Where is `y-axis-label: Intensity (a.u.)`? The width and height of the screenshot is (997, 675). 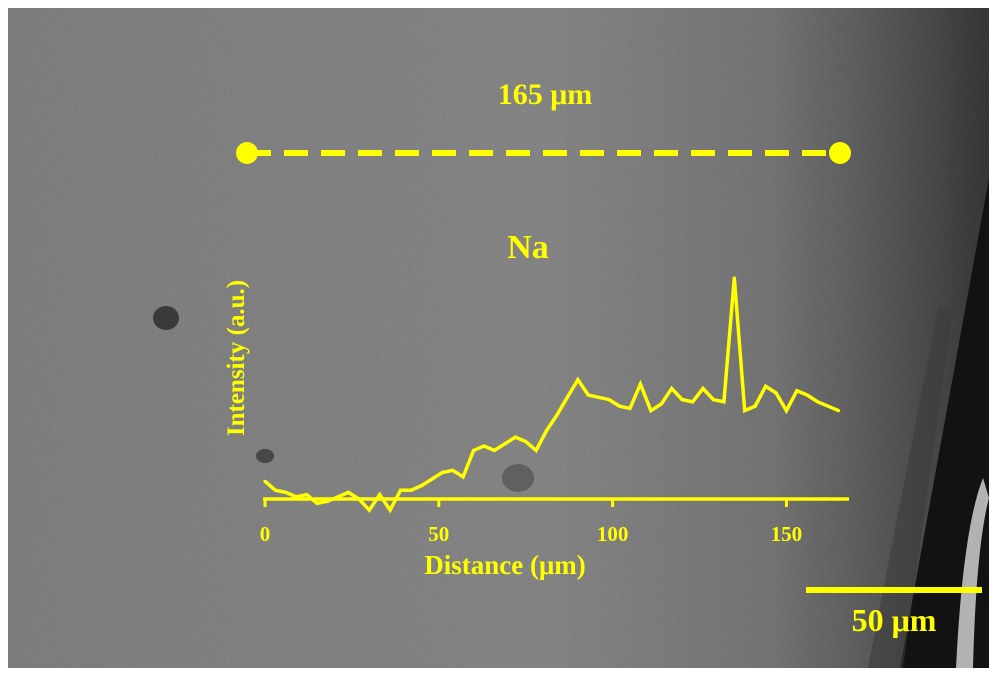
y-axis-label: Intensity (a.u.) is located at coordinates (236, 358).